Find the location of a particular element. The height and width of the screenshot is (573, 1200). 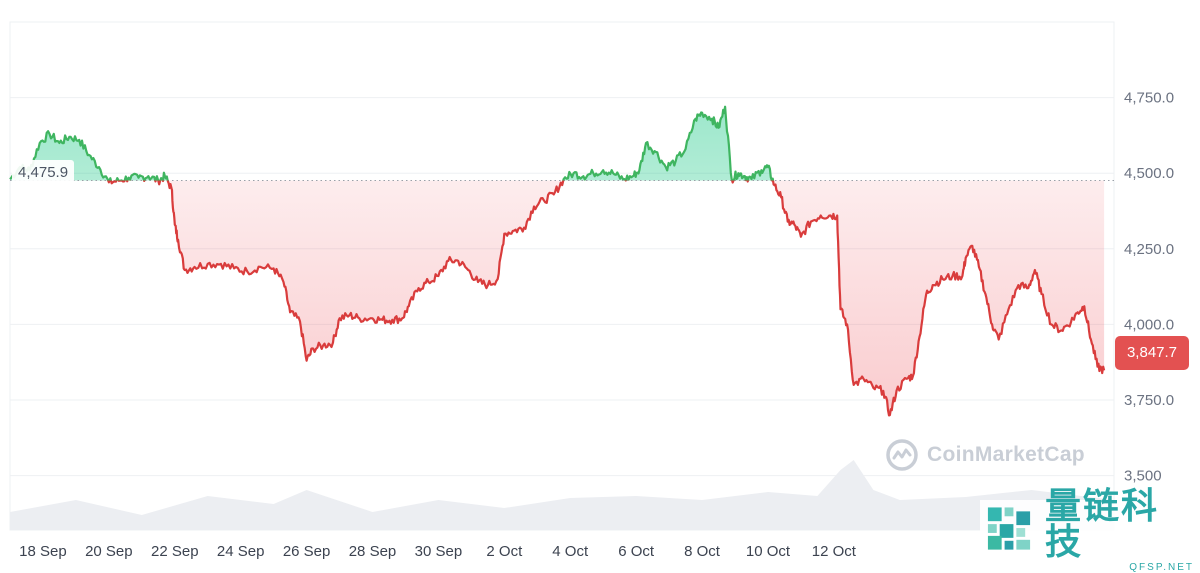

x-tick-label: 10 Oct is located at coordinates (768, 551).